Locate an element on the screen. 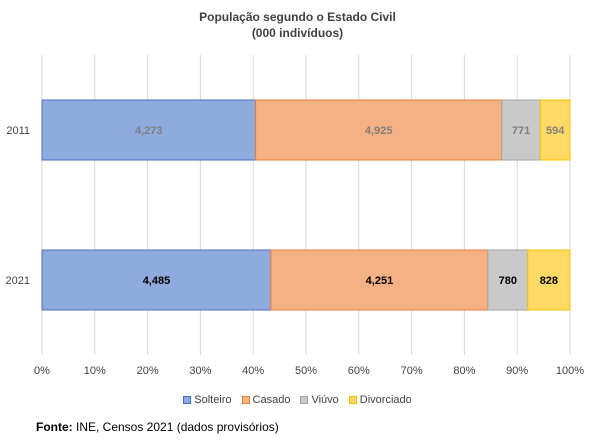 This screenshot has width=595, height=441. category-label: 2021 is located at coordinates (18, 281).